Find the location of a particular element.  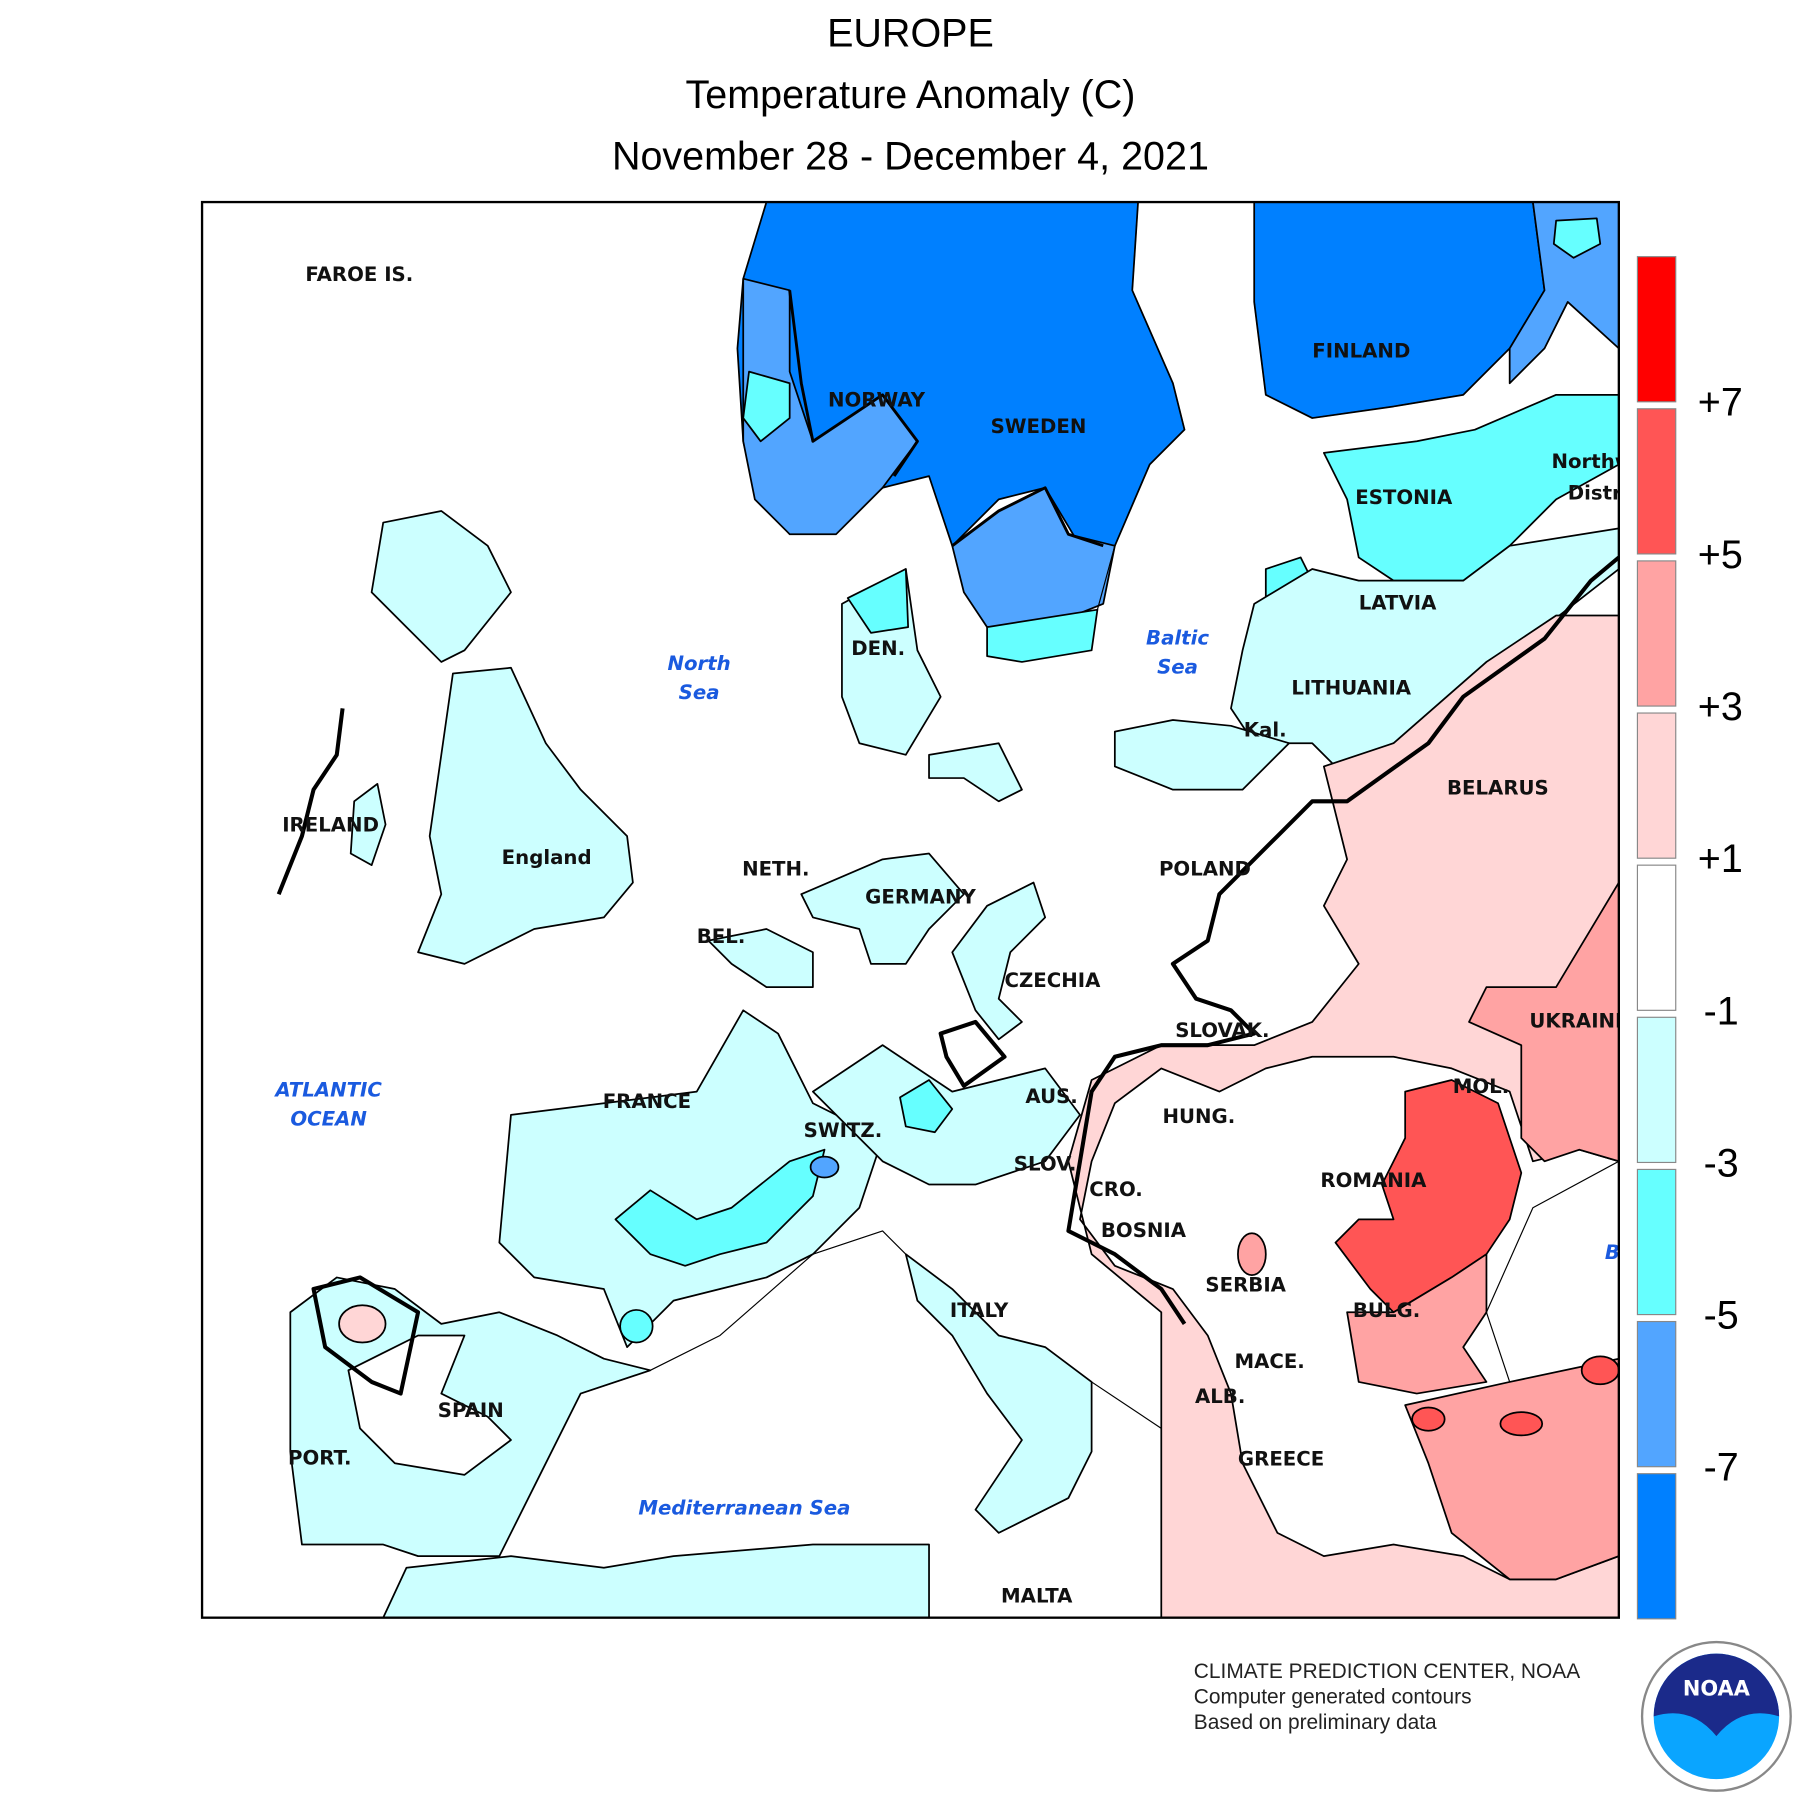

region-england-light-cyan is located at coordinates (525, 815).